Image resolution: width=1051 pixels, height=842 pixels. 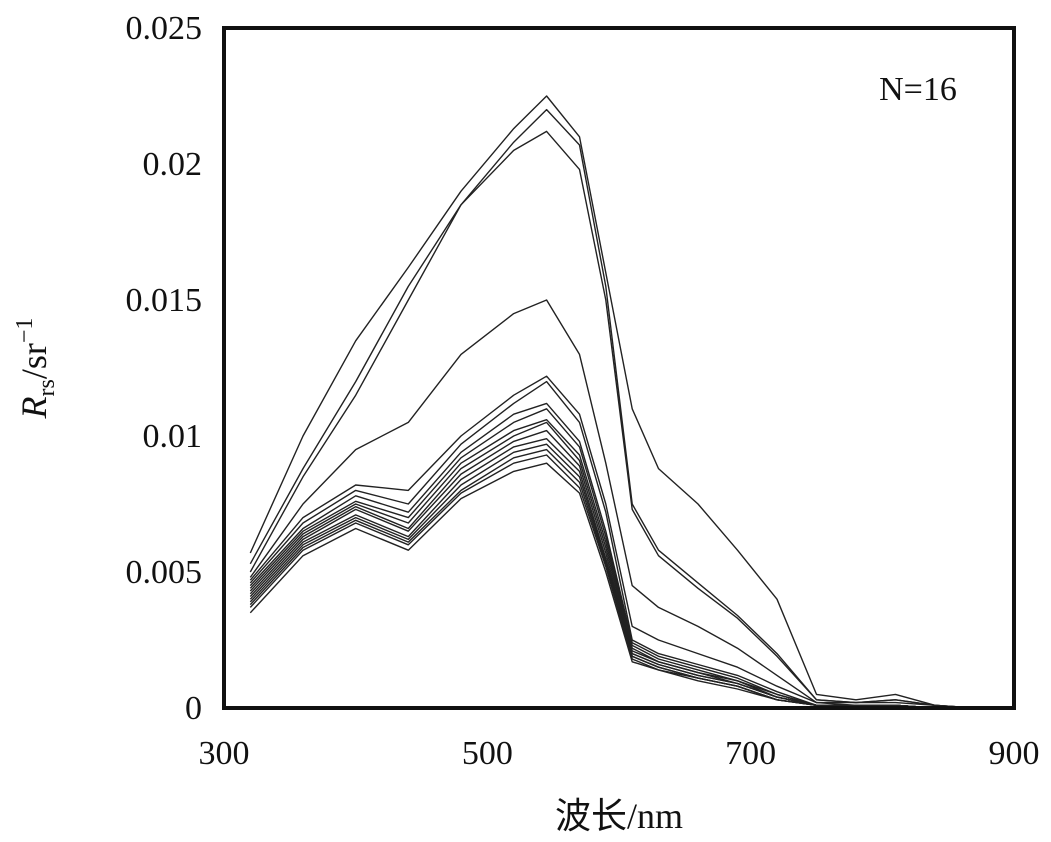 What do you see at coordinates (1014, 753) in the screenshot?
I see `x-tick-label: 900` at bounding box center [1014, 753].